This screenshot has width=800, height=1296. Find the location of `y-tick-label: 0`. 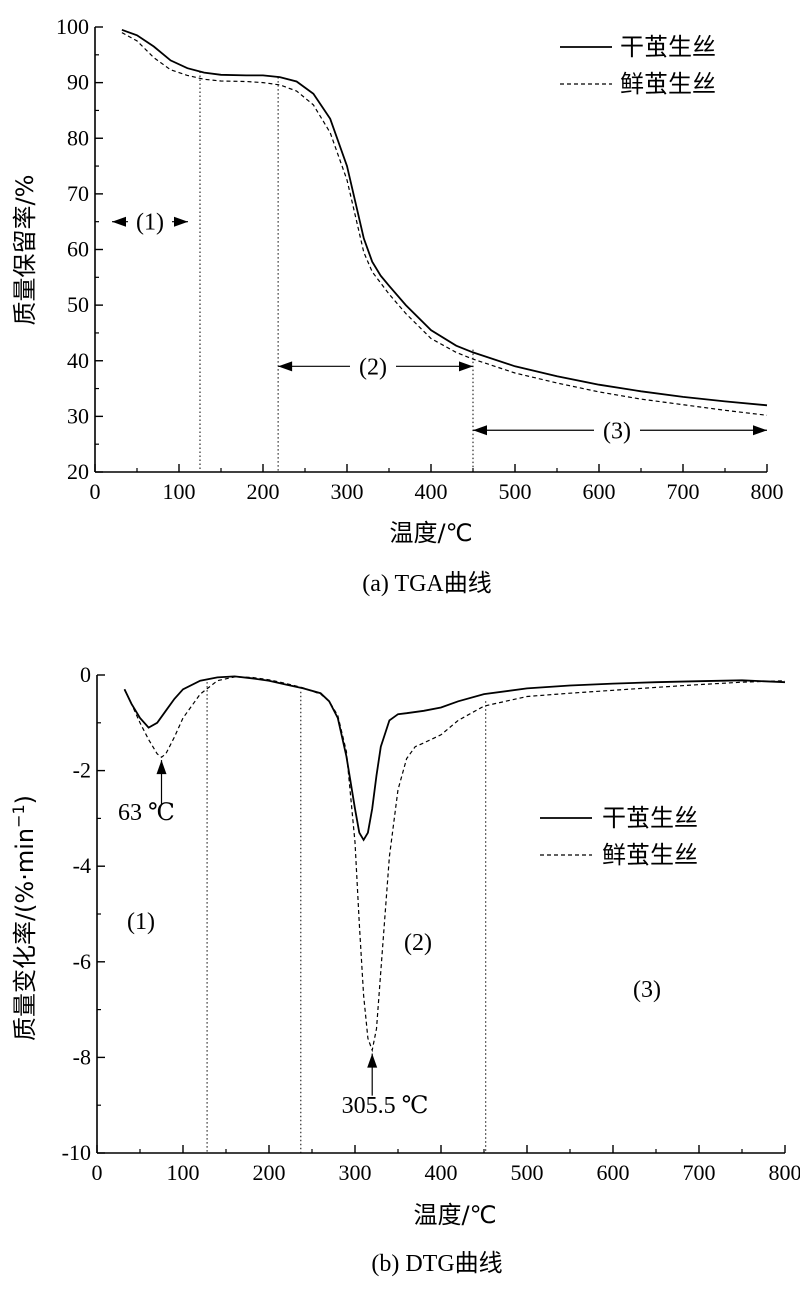

y-tick-label: 0 is located at coordinates (85, 674).